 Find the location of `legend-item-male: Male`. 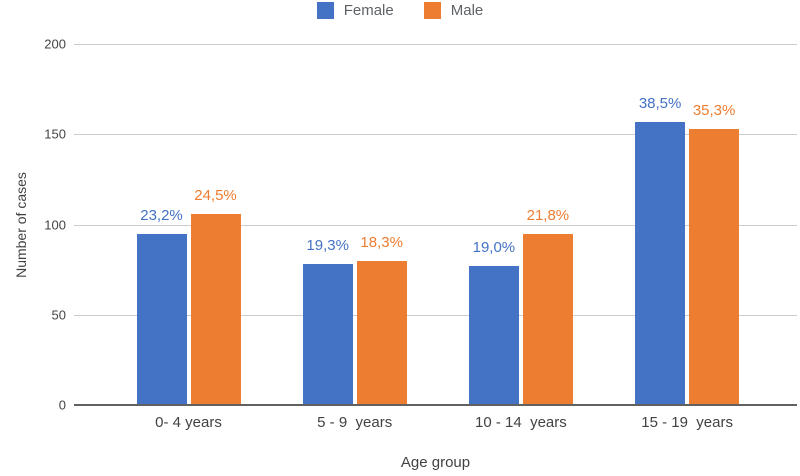

legend-item-male: Male is located at coordinates (453, 10).